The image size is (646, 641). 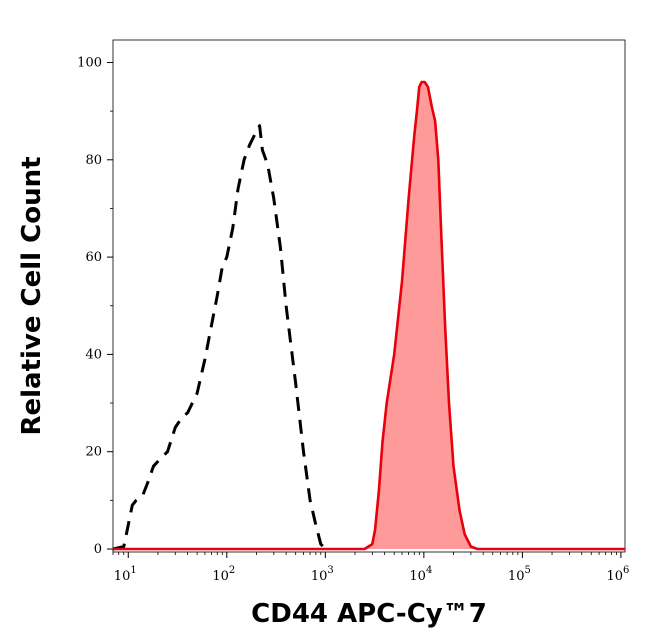 What do you see at coordinates (93, 160) in the screenshot?
I see `y-tick-label: 80` at bounding box center [93, 160].